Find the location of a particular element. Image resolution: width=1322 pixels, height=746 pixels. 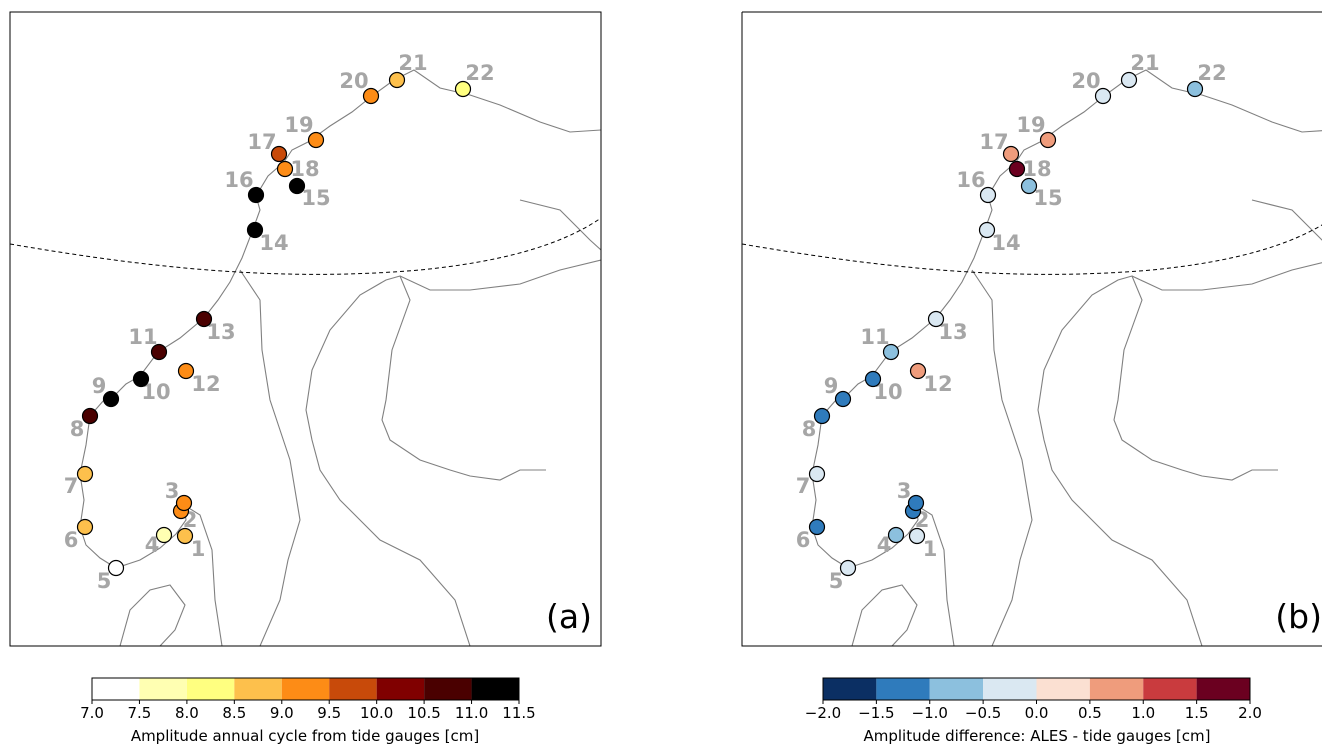

colorbar-tick-label: 1.5 is located at coordinates (1197, 713).